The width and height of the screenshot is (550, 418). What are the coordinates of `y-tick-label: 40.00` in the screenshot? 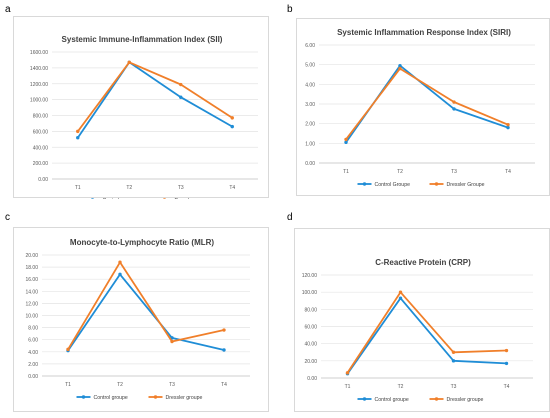 It's located at (310, 345).